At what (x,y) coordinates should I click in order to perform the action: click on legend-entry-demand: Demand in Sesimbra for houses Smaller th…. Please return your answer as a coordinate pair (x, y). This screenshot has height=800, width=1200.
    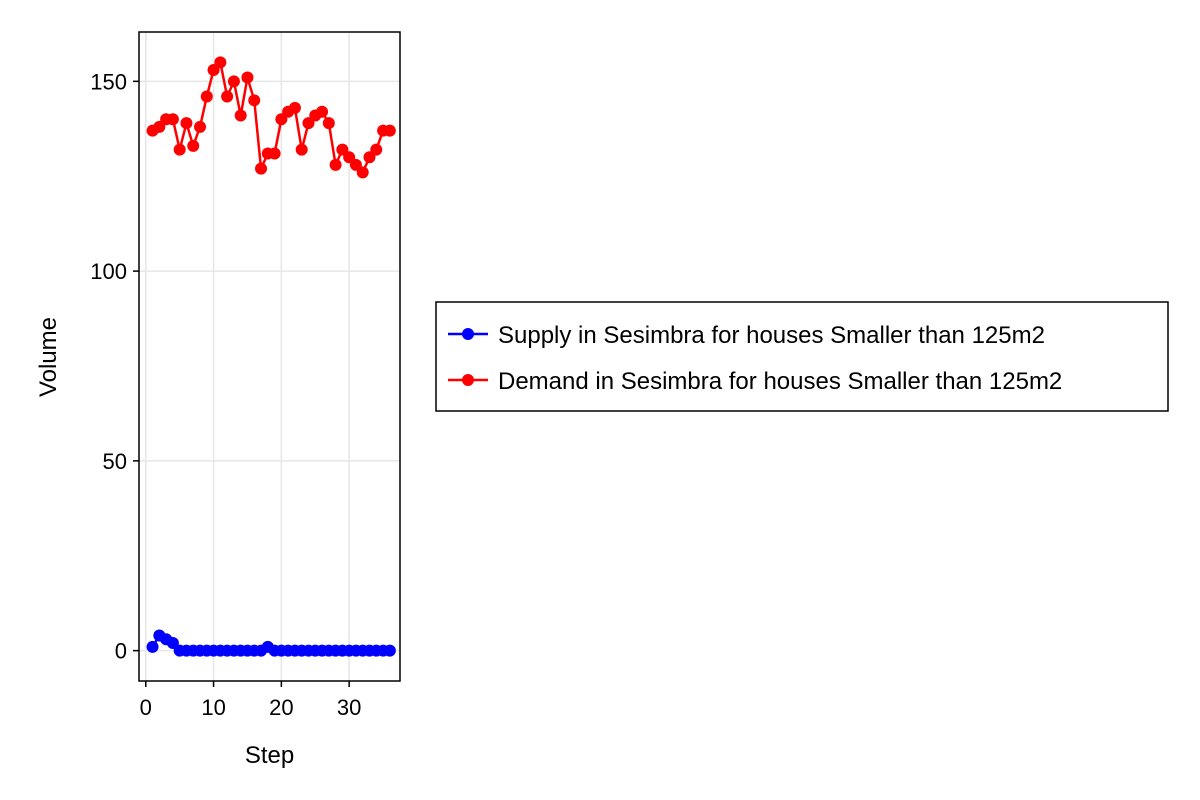
    Looking at the image, I should click on (755, 381).